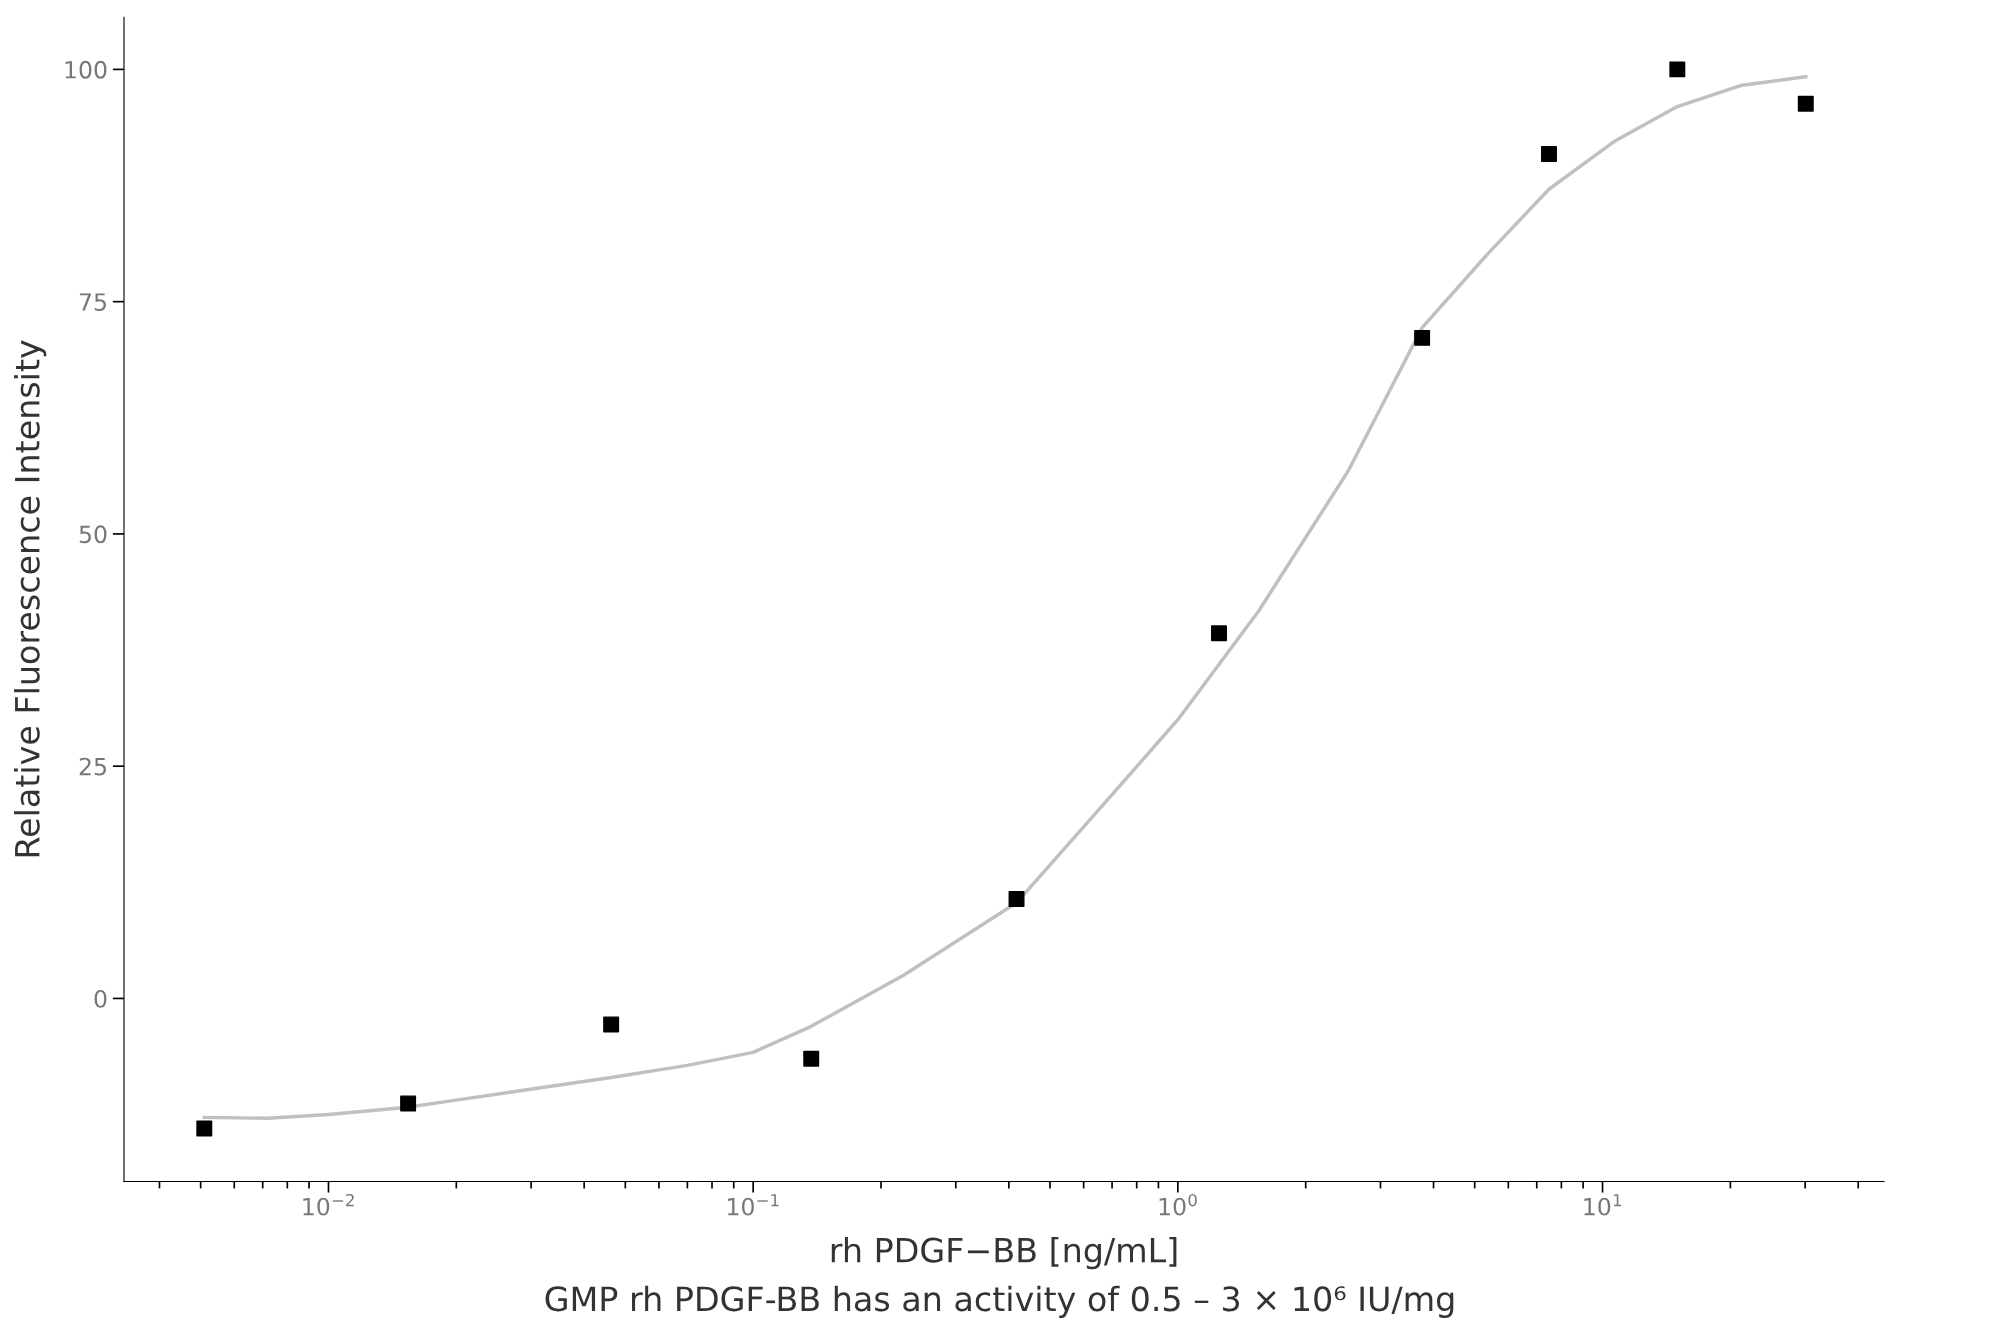  Describe the element at coordinates (1178, 1204) in the screenshot. I see `x-tick-label: 10$^{0}$` at that location.